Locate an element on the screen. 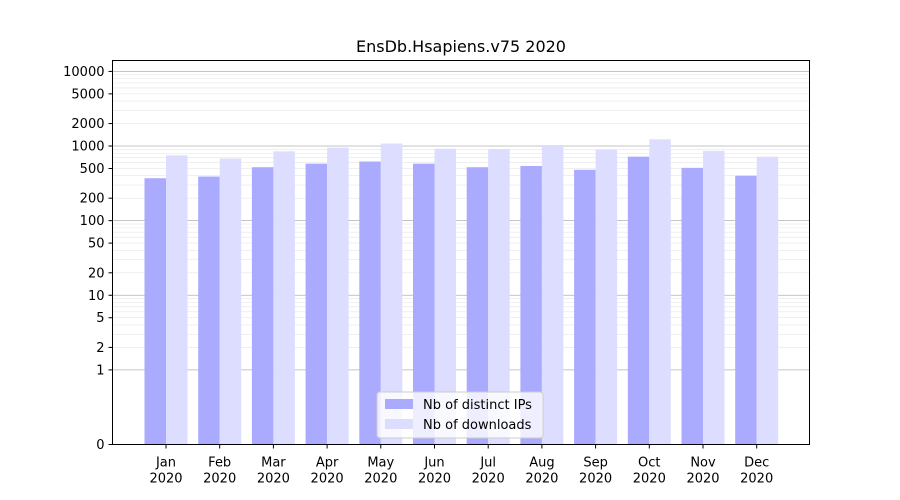  y-tick-label: 20 is located at coordinates (96, 273).